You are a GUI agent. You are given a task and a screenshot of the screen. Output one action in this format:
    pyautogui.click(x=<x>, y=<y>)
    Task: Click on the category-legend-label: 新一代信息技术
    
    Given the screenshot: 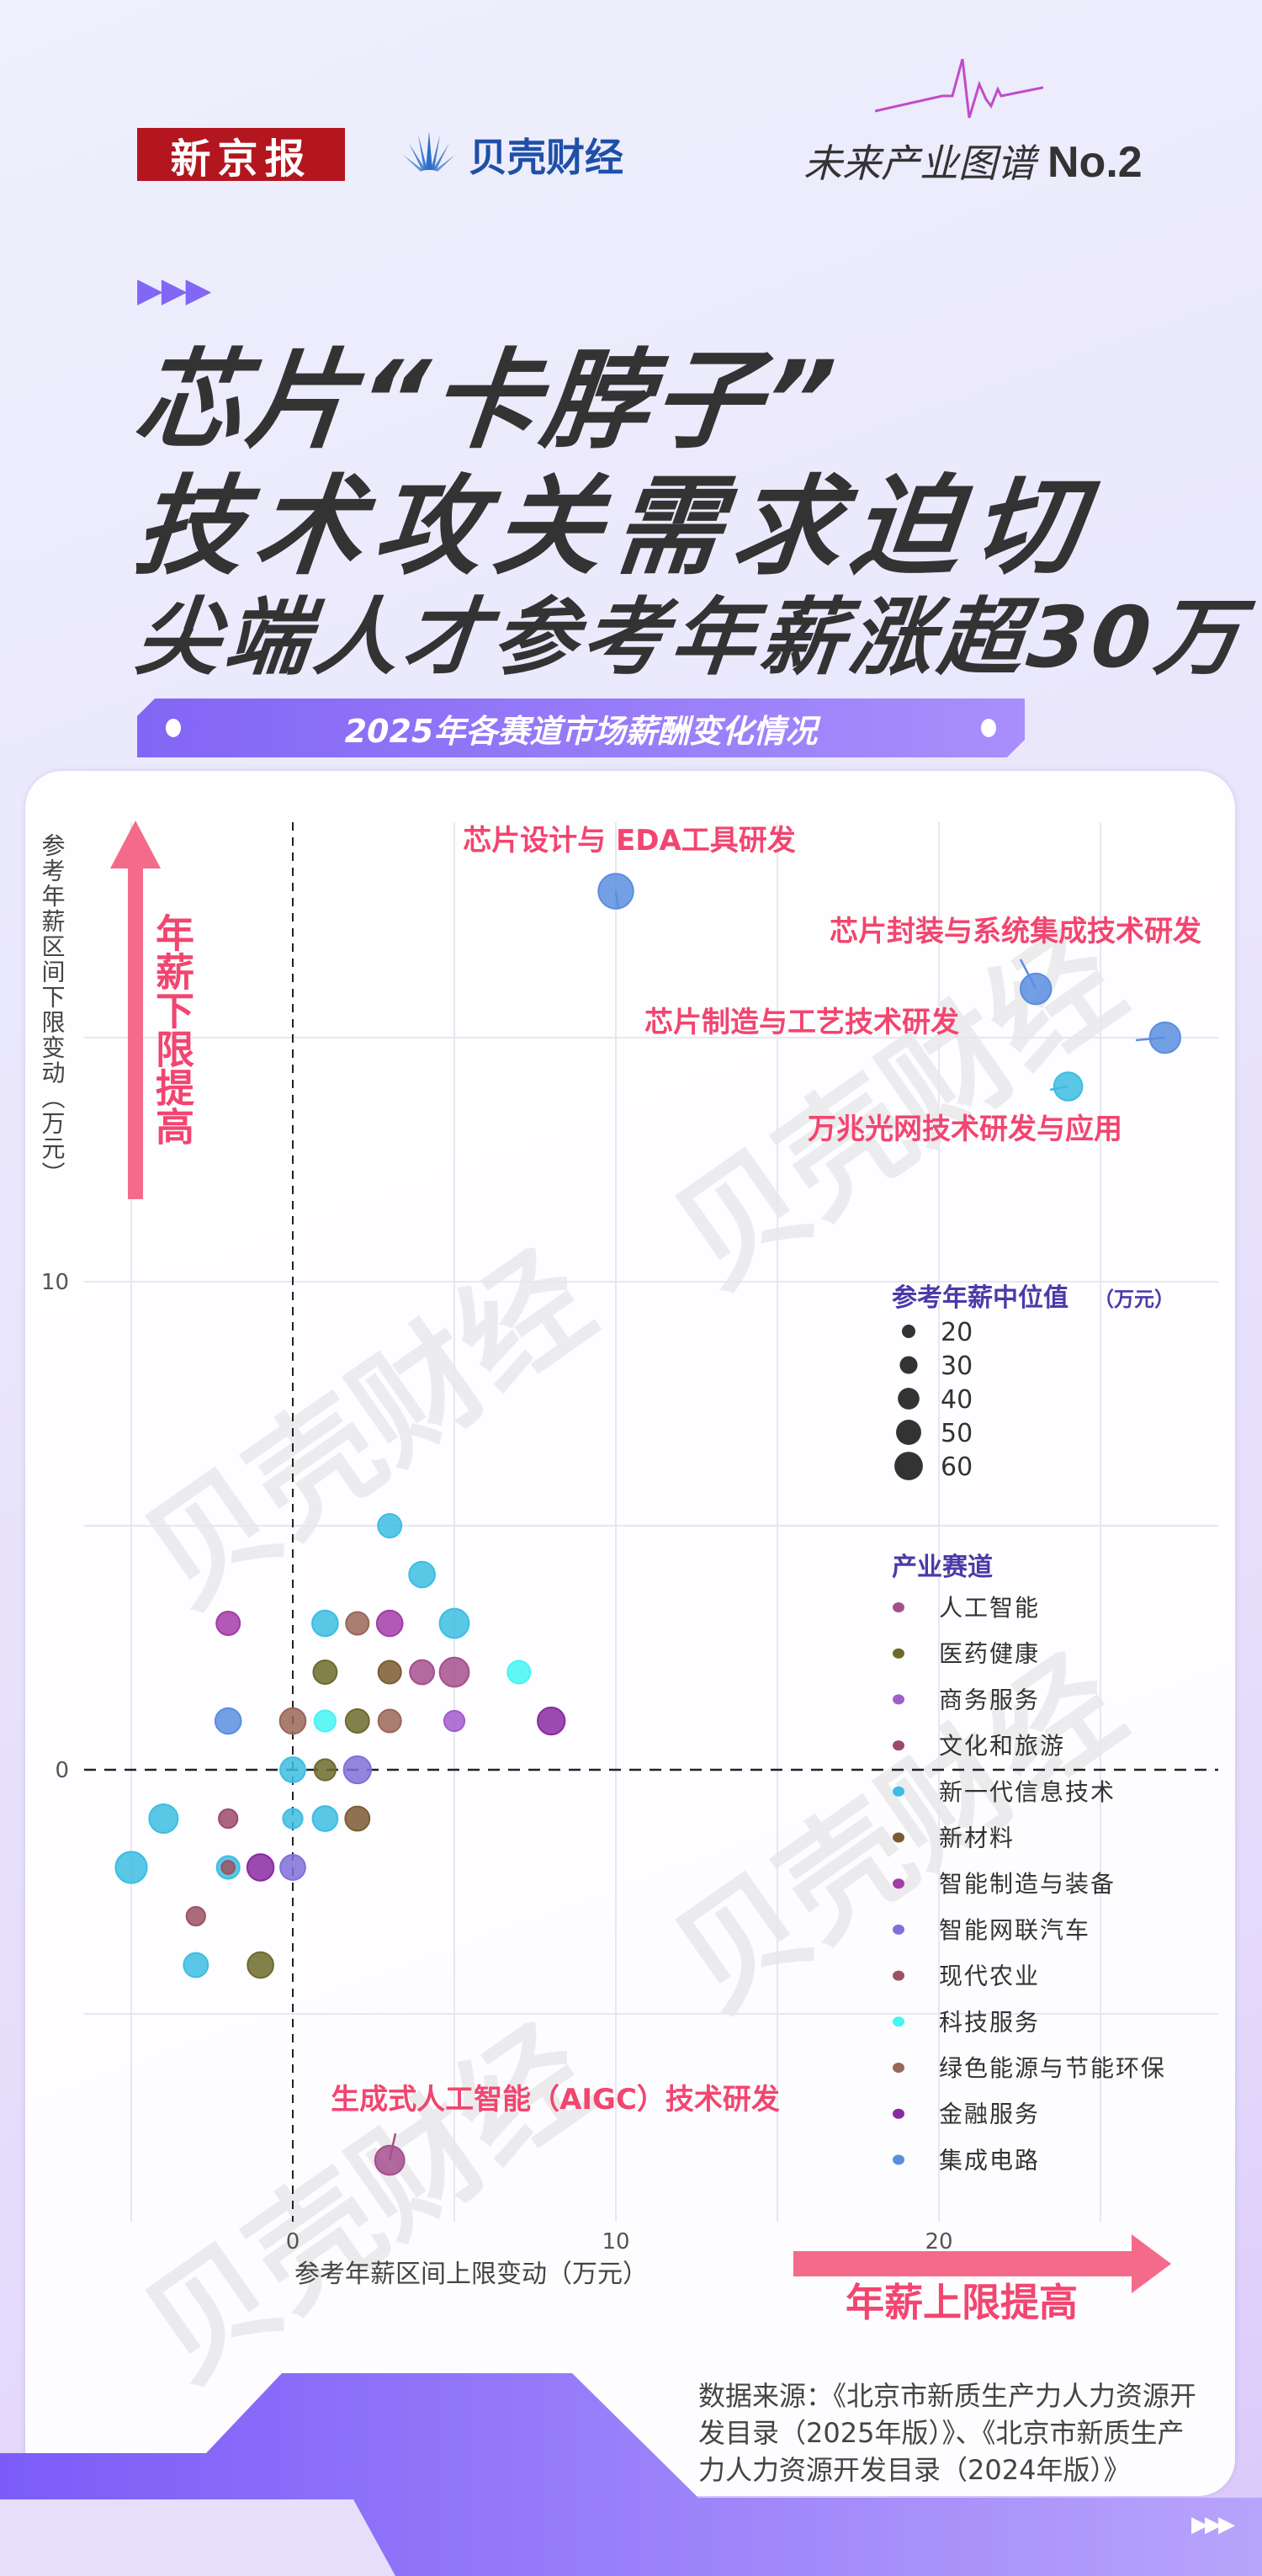 What is the action you would take?
    pyautogui.click(x=1027, y=1792)
    